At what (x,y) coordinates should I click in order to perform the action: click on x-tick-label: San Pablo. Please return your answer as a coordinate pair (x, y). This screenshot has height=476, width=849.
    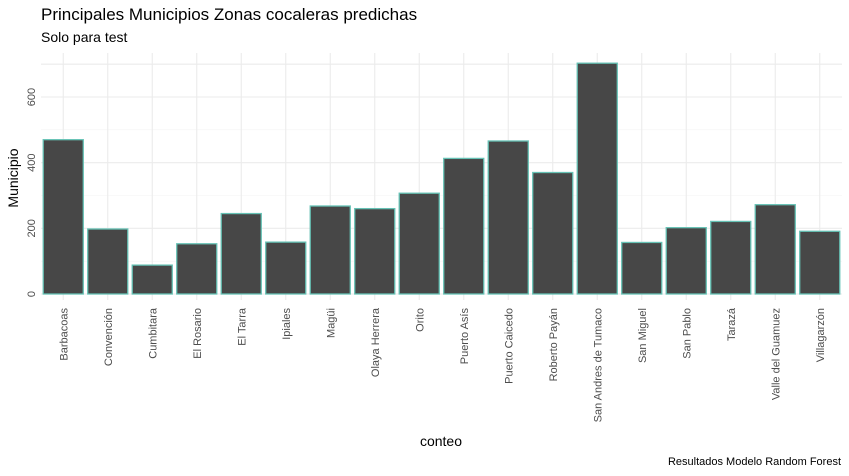
    Looking at the image, I should click on (687, 333).